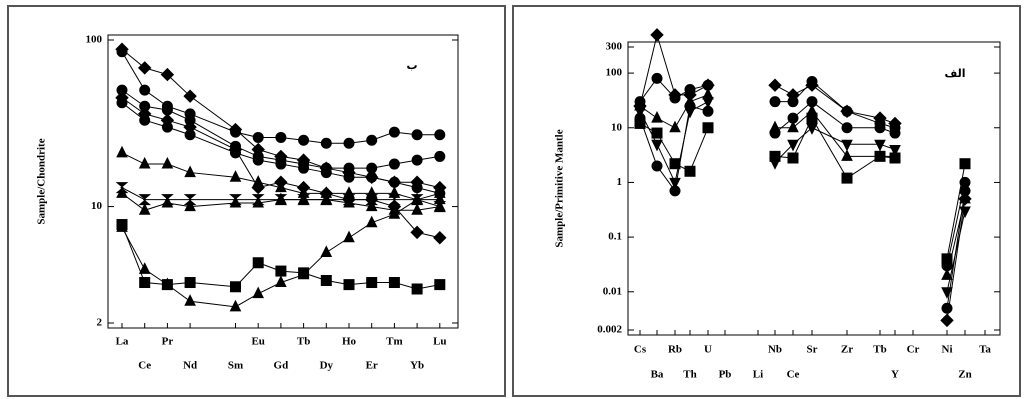  What do you see at coordinates (708, 350) in the screenshot?
I see `x-tick-label: U` at bounding box center [708, 350].